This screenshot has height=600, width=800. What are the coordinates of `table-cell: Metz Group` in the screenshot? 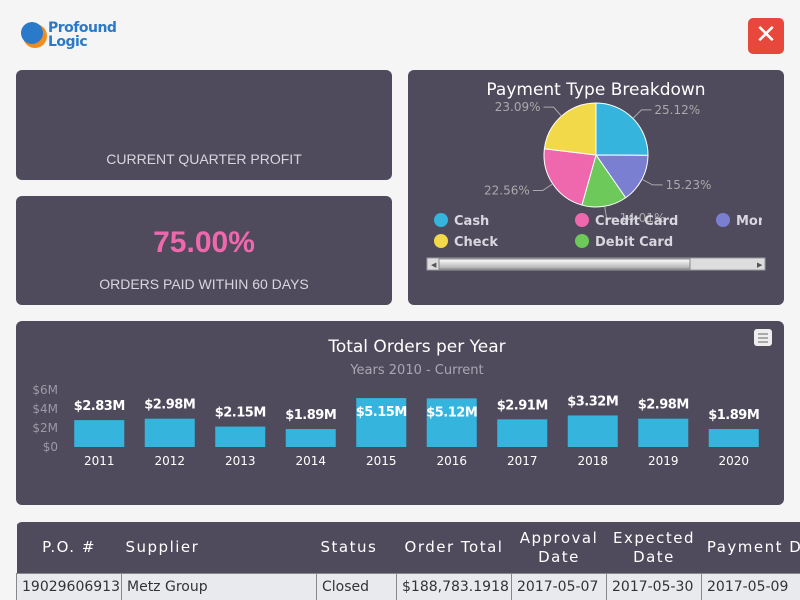 It's located at (219, 586).